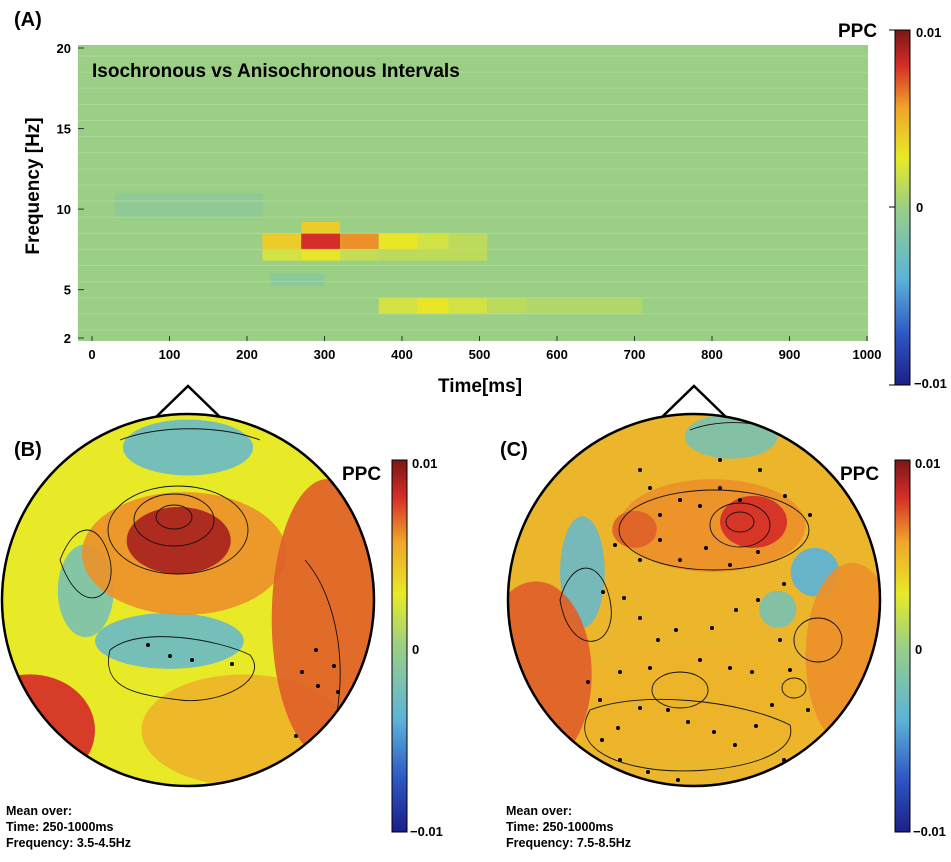 The width and height of the screenshot is (951, 862). I want to click on panel-c-label: (C), so click(514, 450).